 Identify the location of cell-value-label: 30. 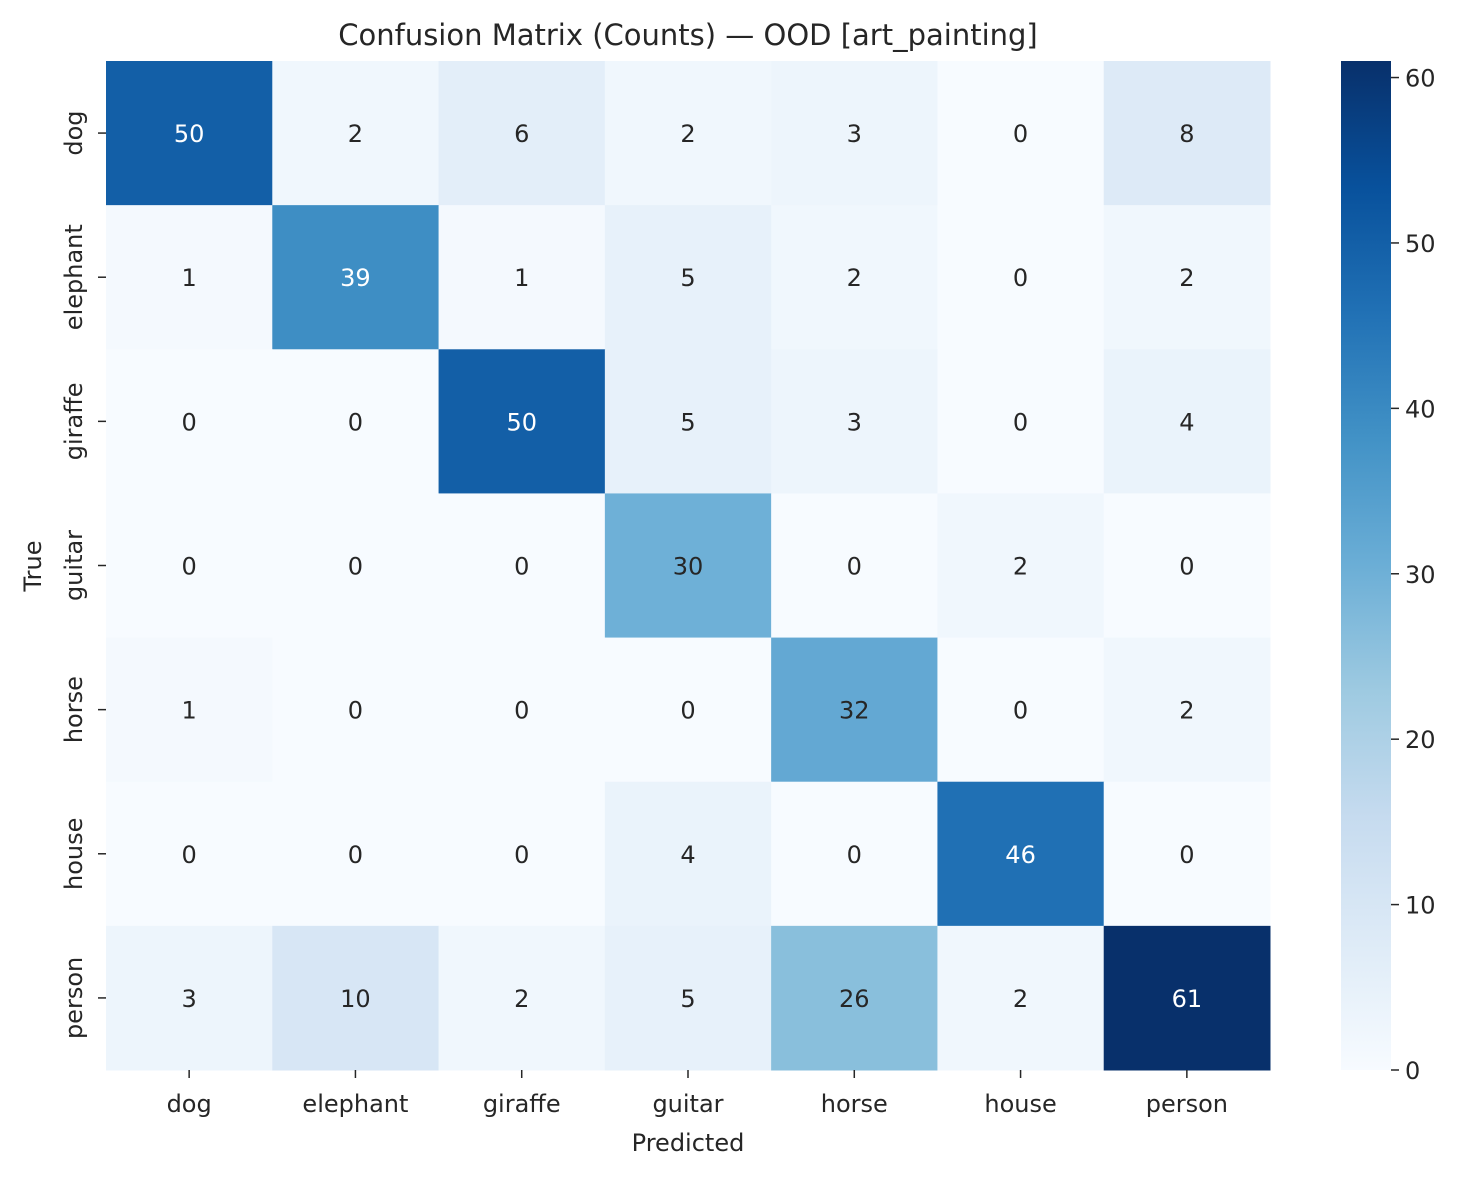
(688, 567).